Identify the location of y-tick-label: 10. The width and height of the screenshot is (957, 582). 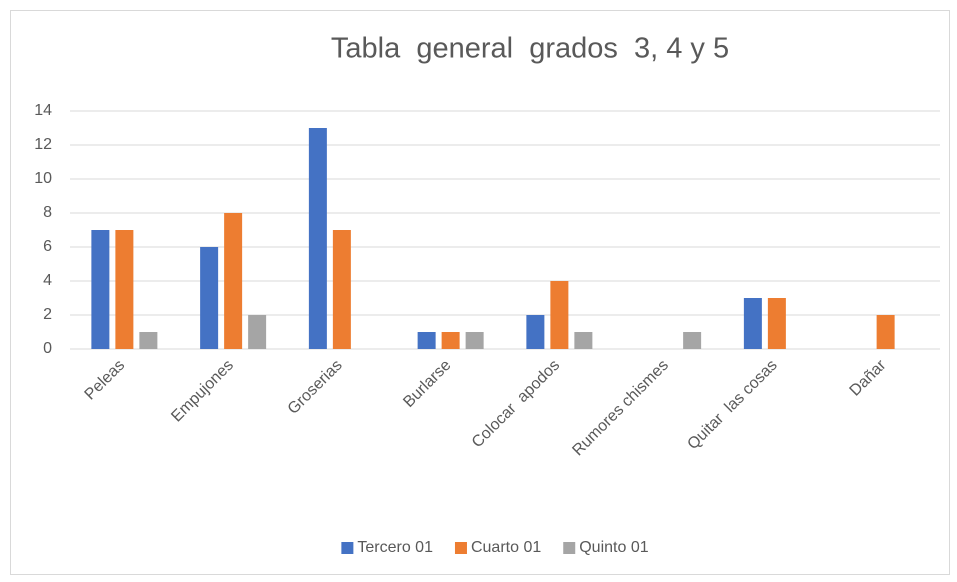
(43, 178).